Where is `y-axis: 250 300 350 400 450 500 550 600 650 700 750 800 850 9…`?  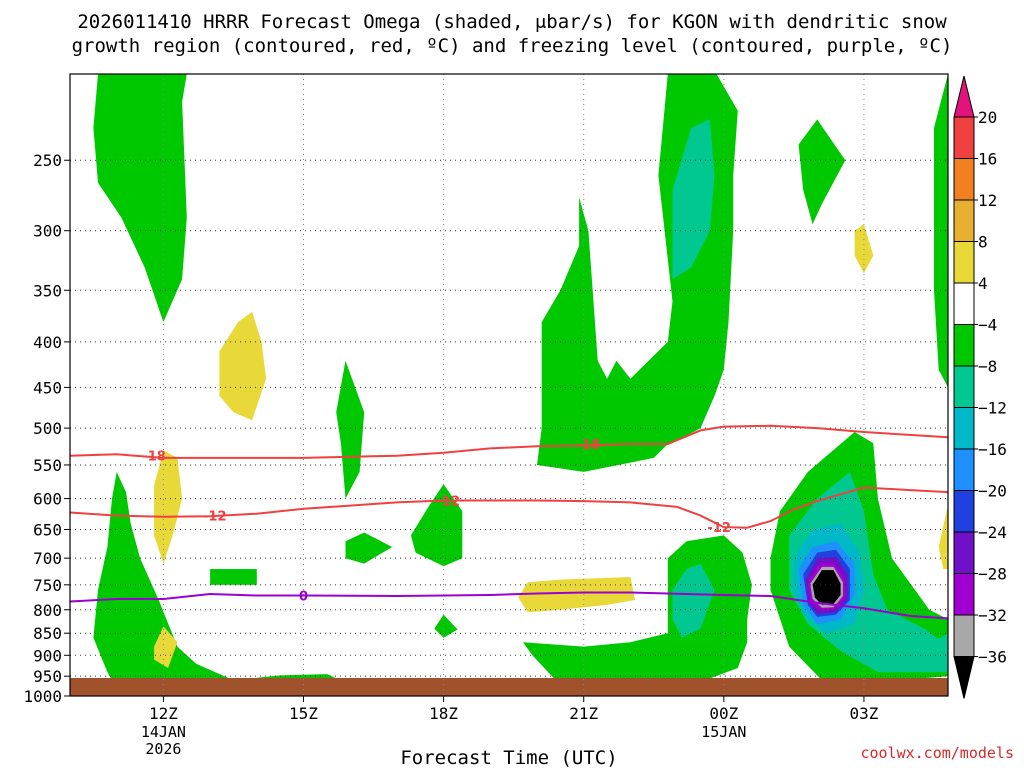
y-axis: 250 300 350 400 450 500 550 600 650 700 750 800 850 9… is located at coordinates (46, 428).